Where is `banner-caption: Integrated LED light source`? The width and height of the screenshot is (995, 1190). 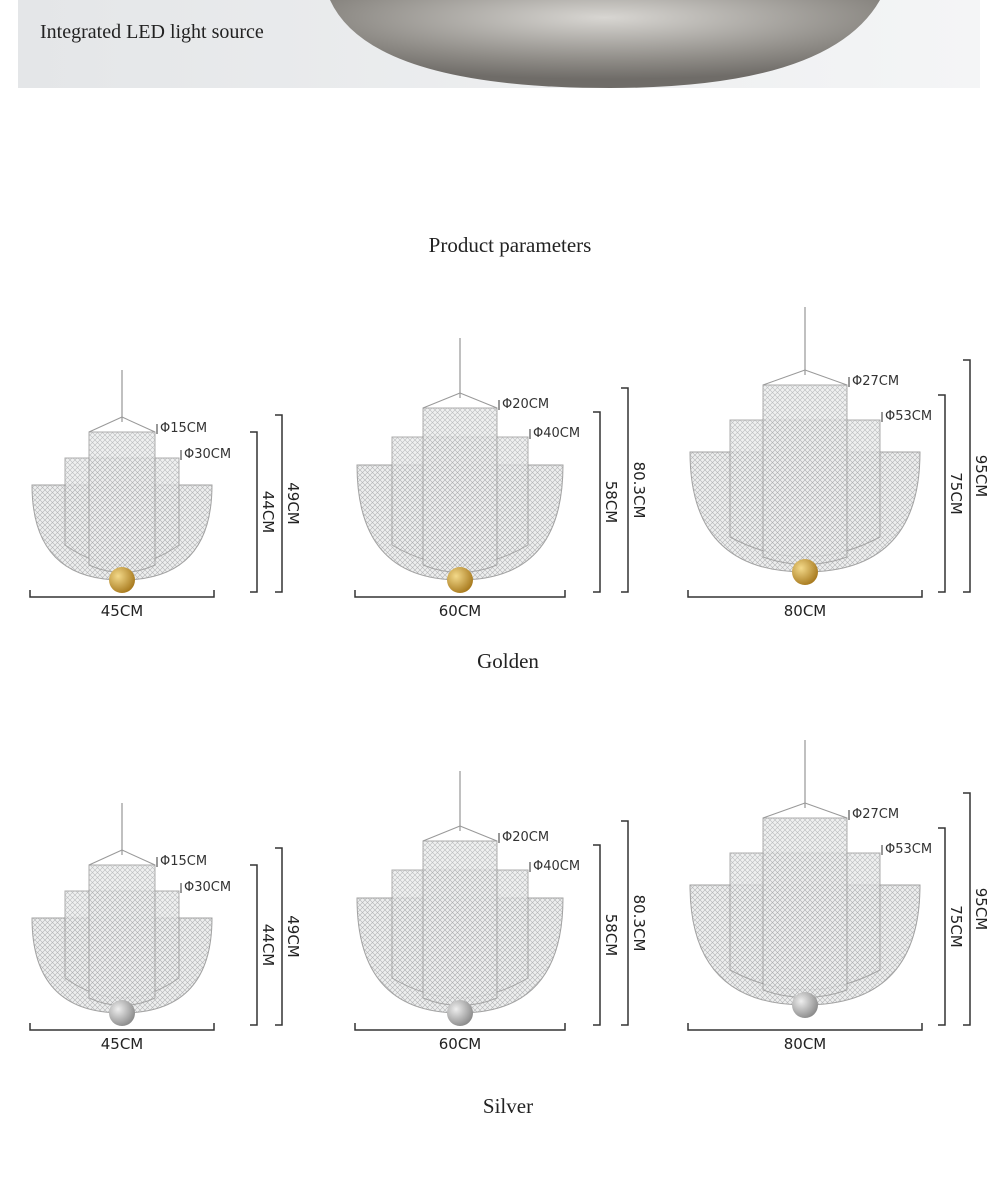 banner-caption: Integrated LED light source is located at coordinates (152, 32).